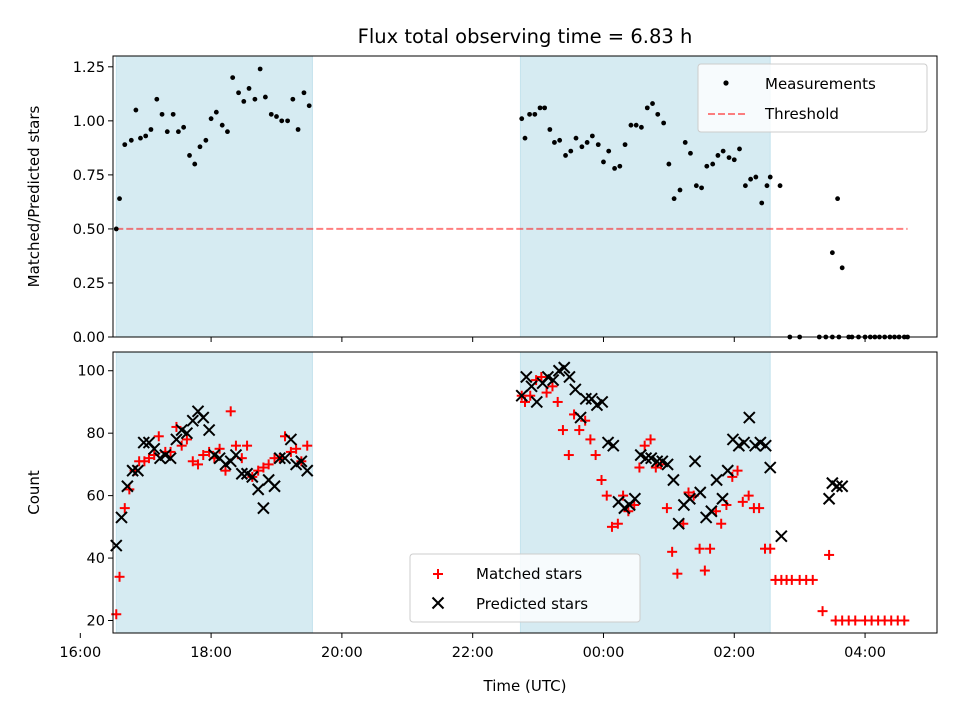 Image resolution: width=960 pixels, height=720 pixels. What do you see at coordinates (726, 83) in the screenshot?
I see `legend-marker-measurements` at bounding box center [726, 83].